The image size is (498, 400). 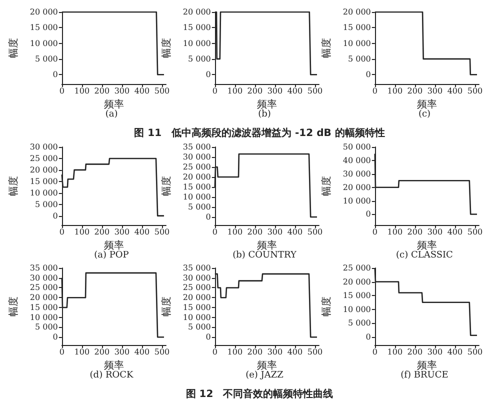 What do you see at coordinates (265, 375) in the screenshot?
I see `text: (e) JAZZ` at bounding box center [265, 375].